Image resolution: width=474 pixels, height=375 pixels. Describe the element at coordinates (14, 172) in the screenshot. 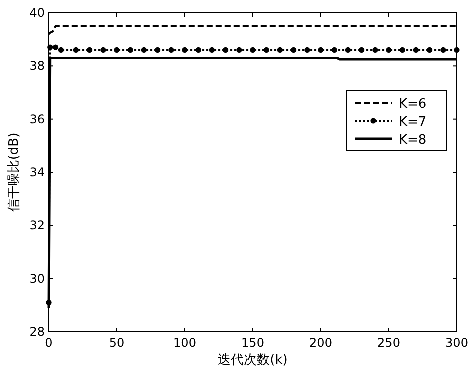

I see `y-axis-title: 信干噪比(dB)` at that location.